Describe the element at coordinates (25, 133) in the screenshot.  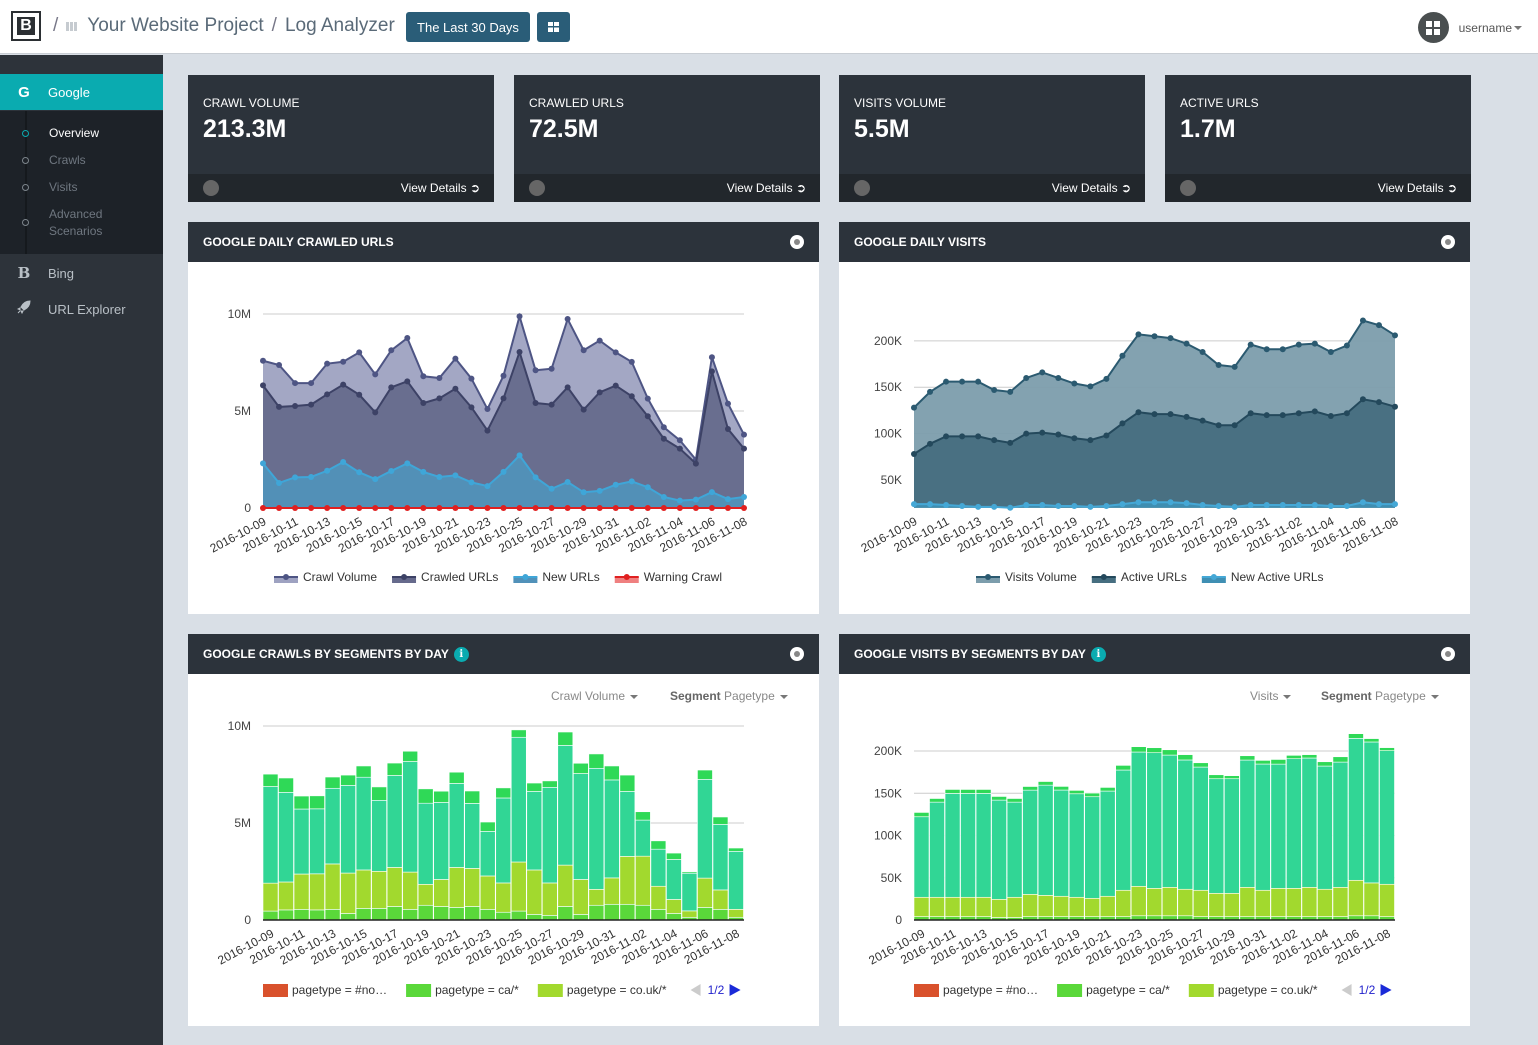
I see `active-dot-icon` at that location.